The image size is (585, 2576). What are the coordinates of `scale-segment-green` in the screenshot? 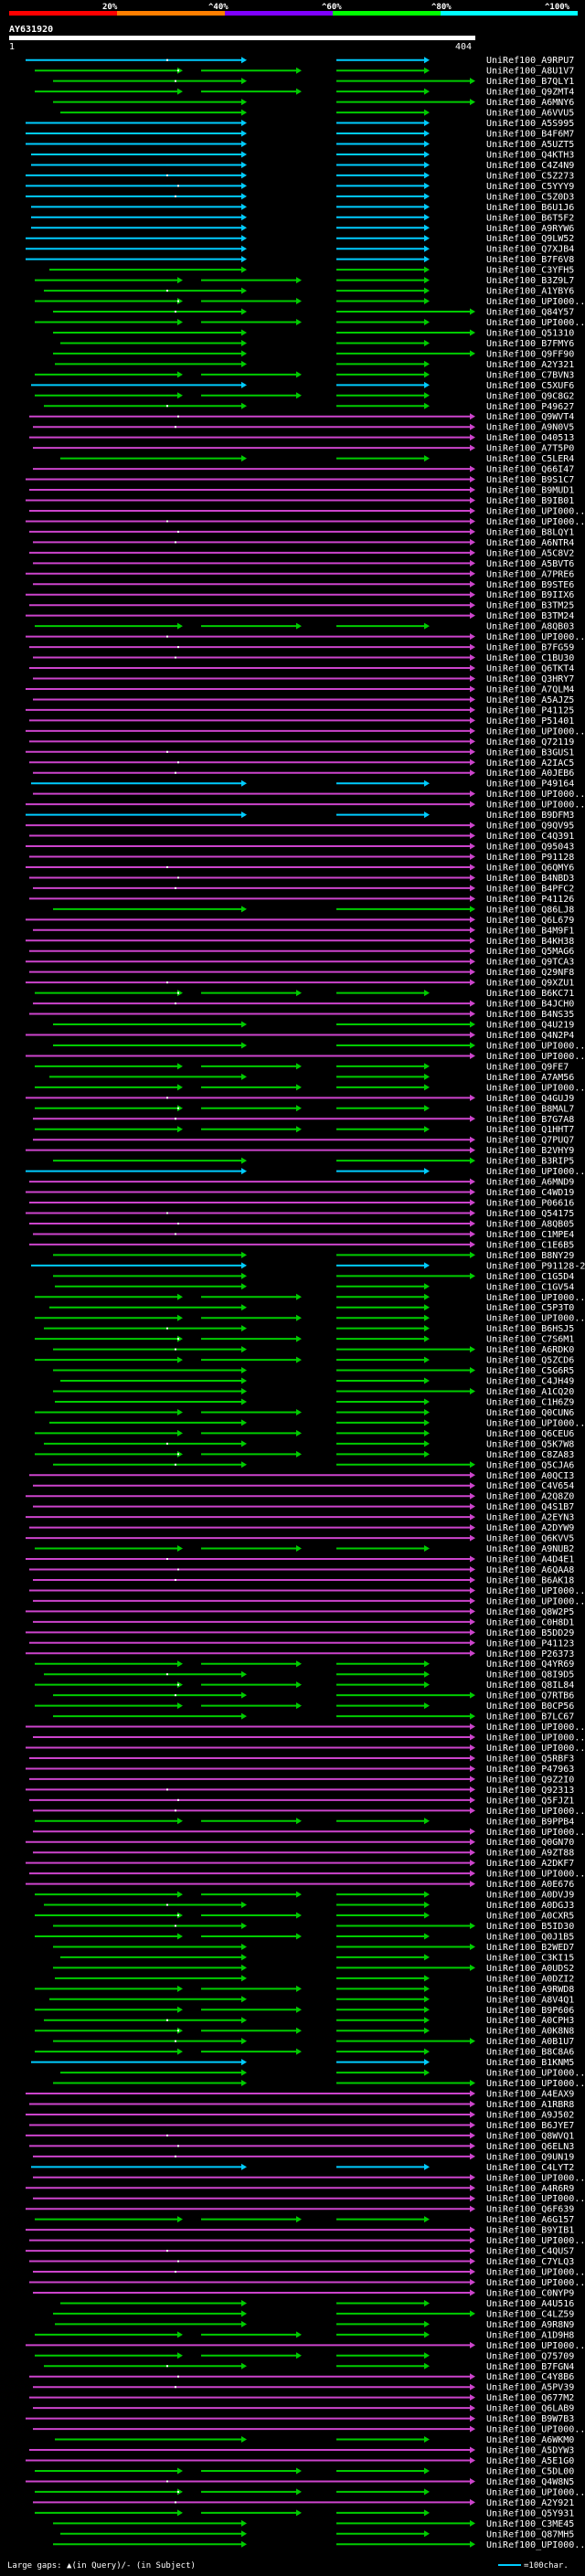 It's located at (387, 13).